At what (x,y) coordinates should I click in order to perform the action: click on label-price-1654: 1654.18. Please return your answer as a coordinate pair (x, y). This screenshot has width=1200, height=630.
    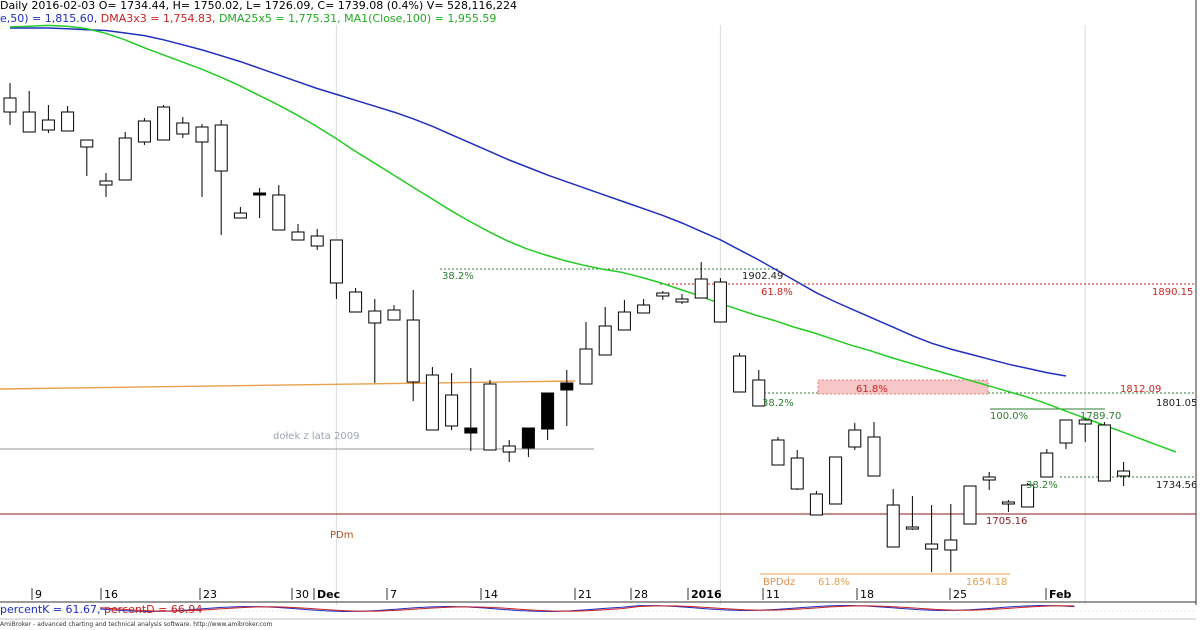
    Looking at the image, I should click on (986, 582).